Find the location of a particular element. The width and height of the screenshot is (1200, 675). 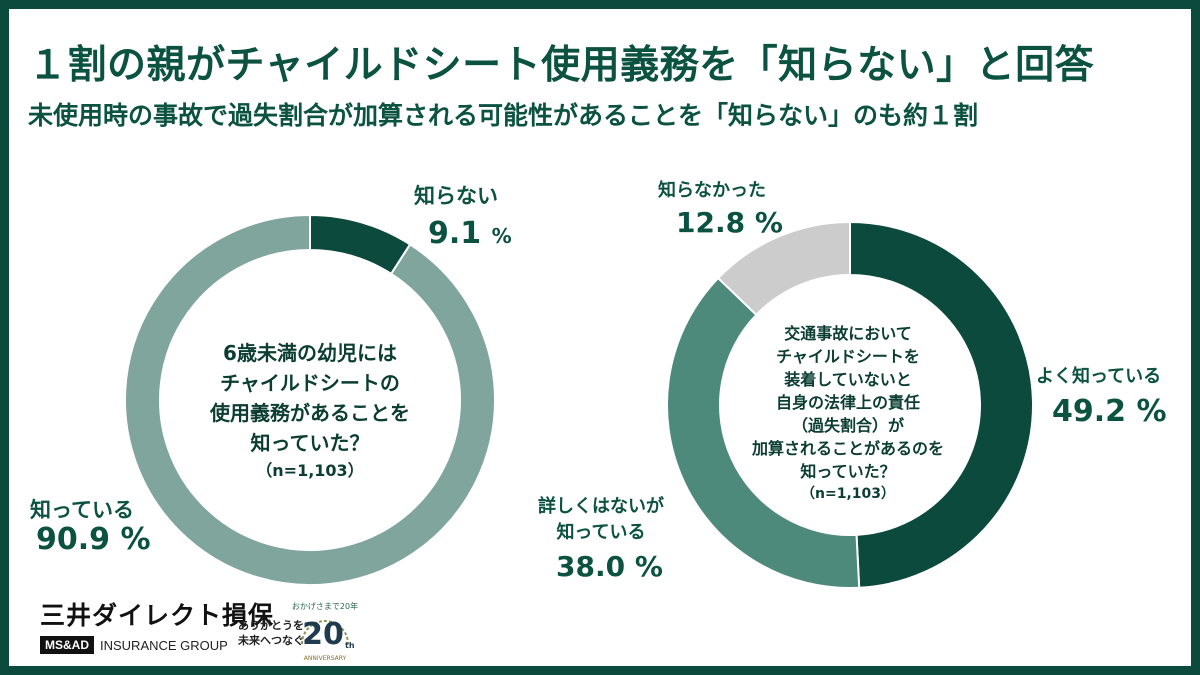

group-logo-box: MS&AD is located at coordinates (67, 645).